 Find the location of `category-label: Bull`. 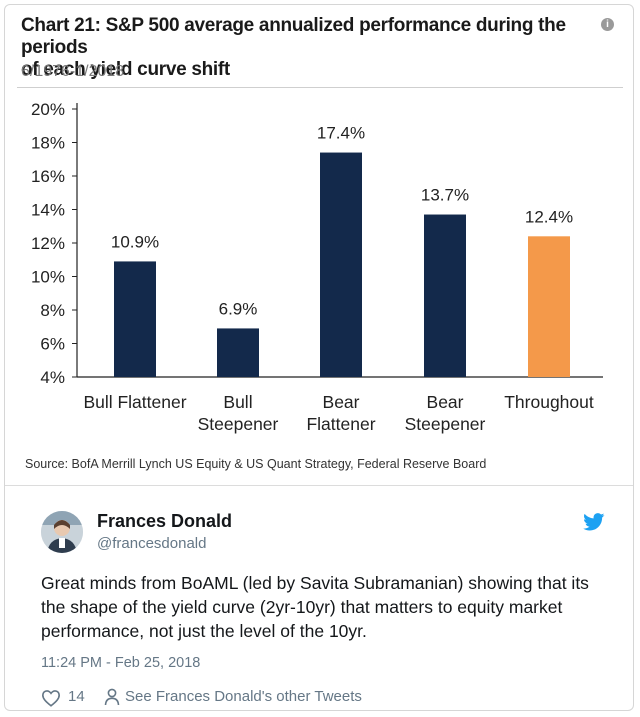

category-label: Bull is located at coordinates (237, 402).